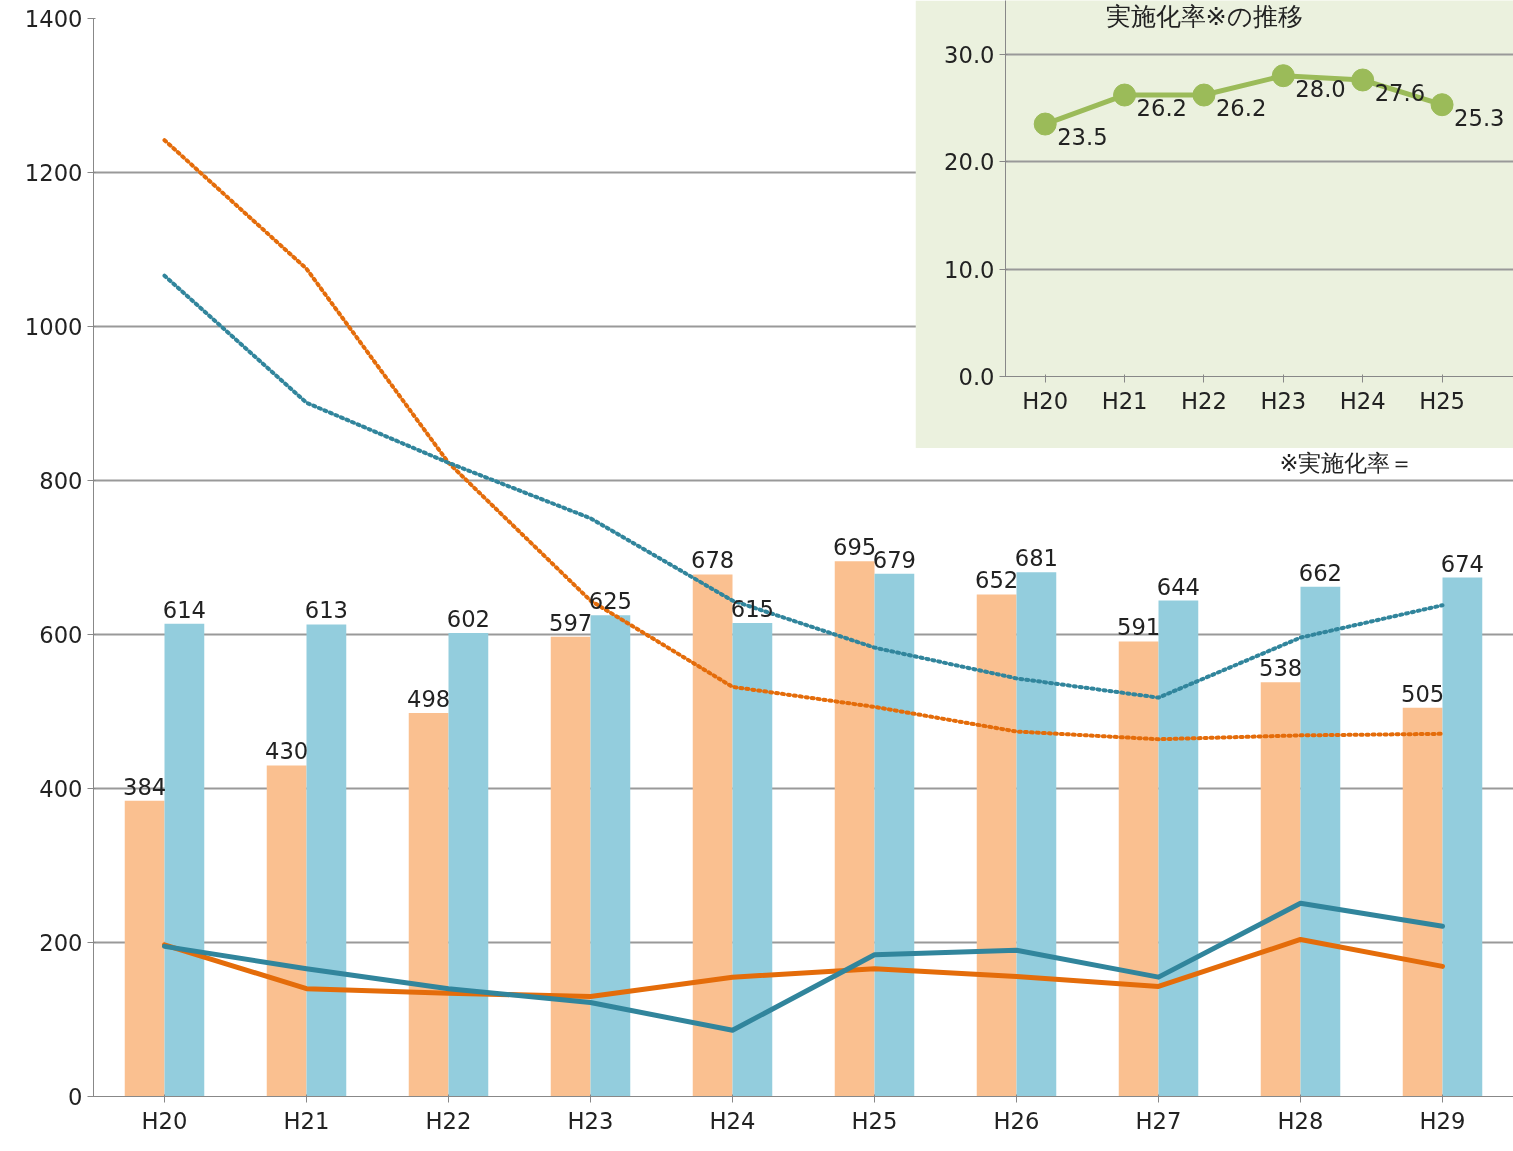  Describe the element at coordinates (287, 751) in the screenshot. I see `data-label: 430` at that location.